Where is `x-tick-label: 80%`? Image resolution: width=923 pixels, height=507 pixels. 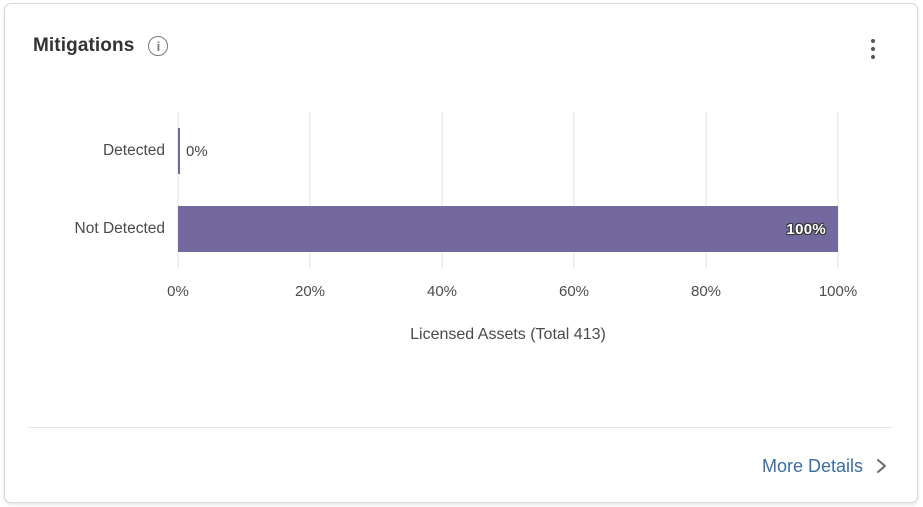 x-tick-label: 80% is located at coordinates (706, 291).